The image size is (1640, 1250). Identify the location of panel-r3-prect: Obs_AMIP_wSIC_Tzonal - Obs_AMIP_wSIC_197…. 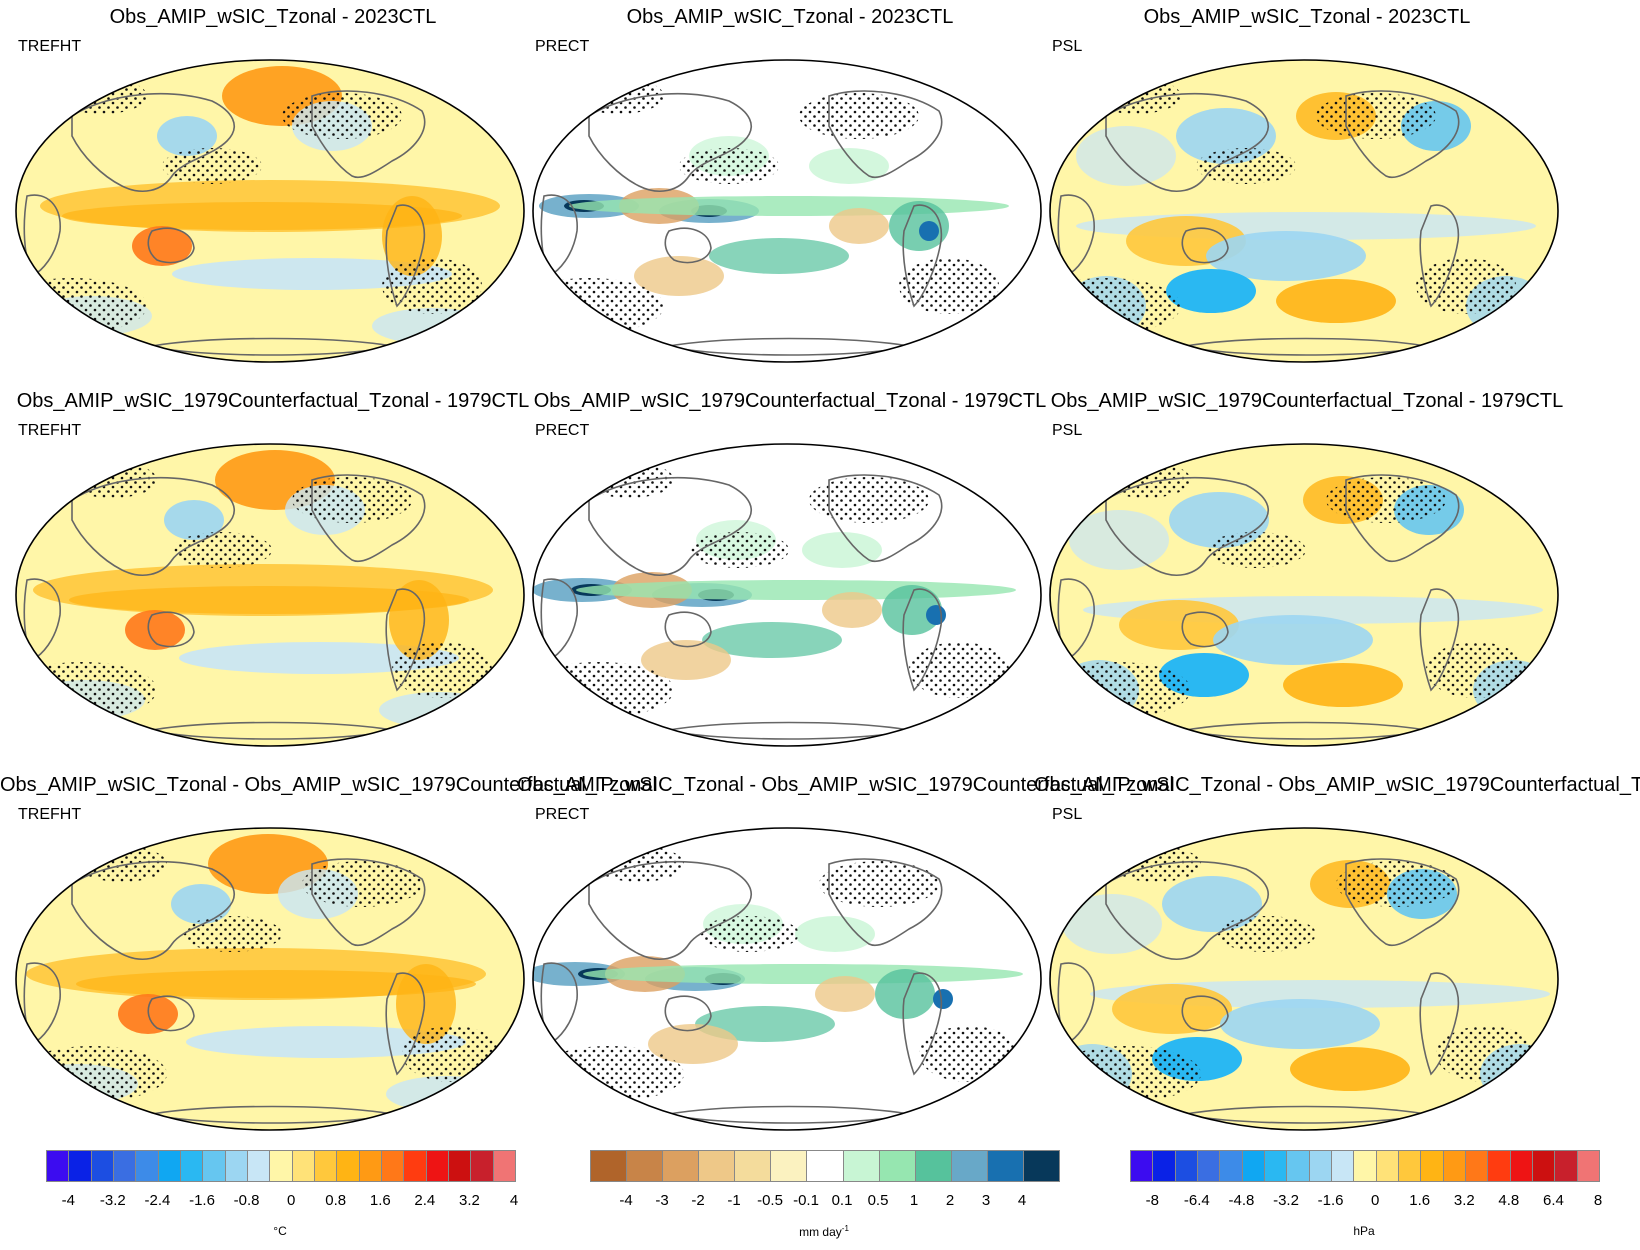
(845, 960).